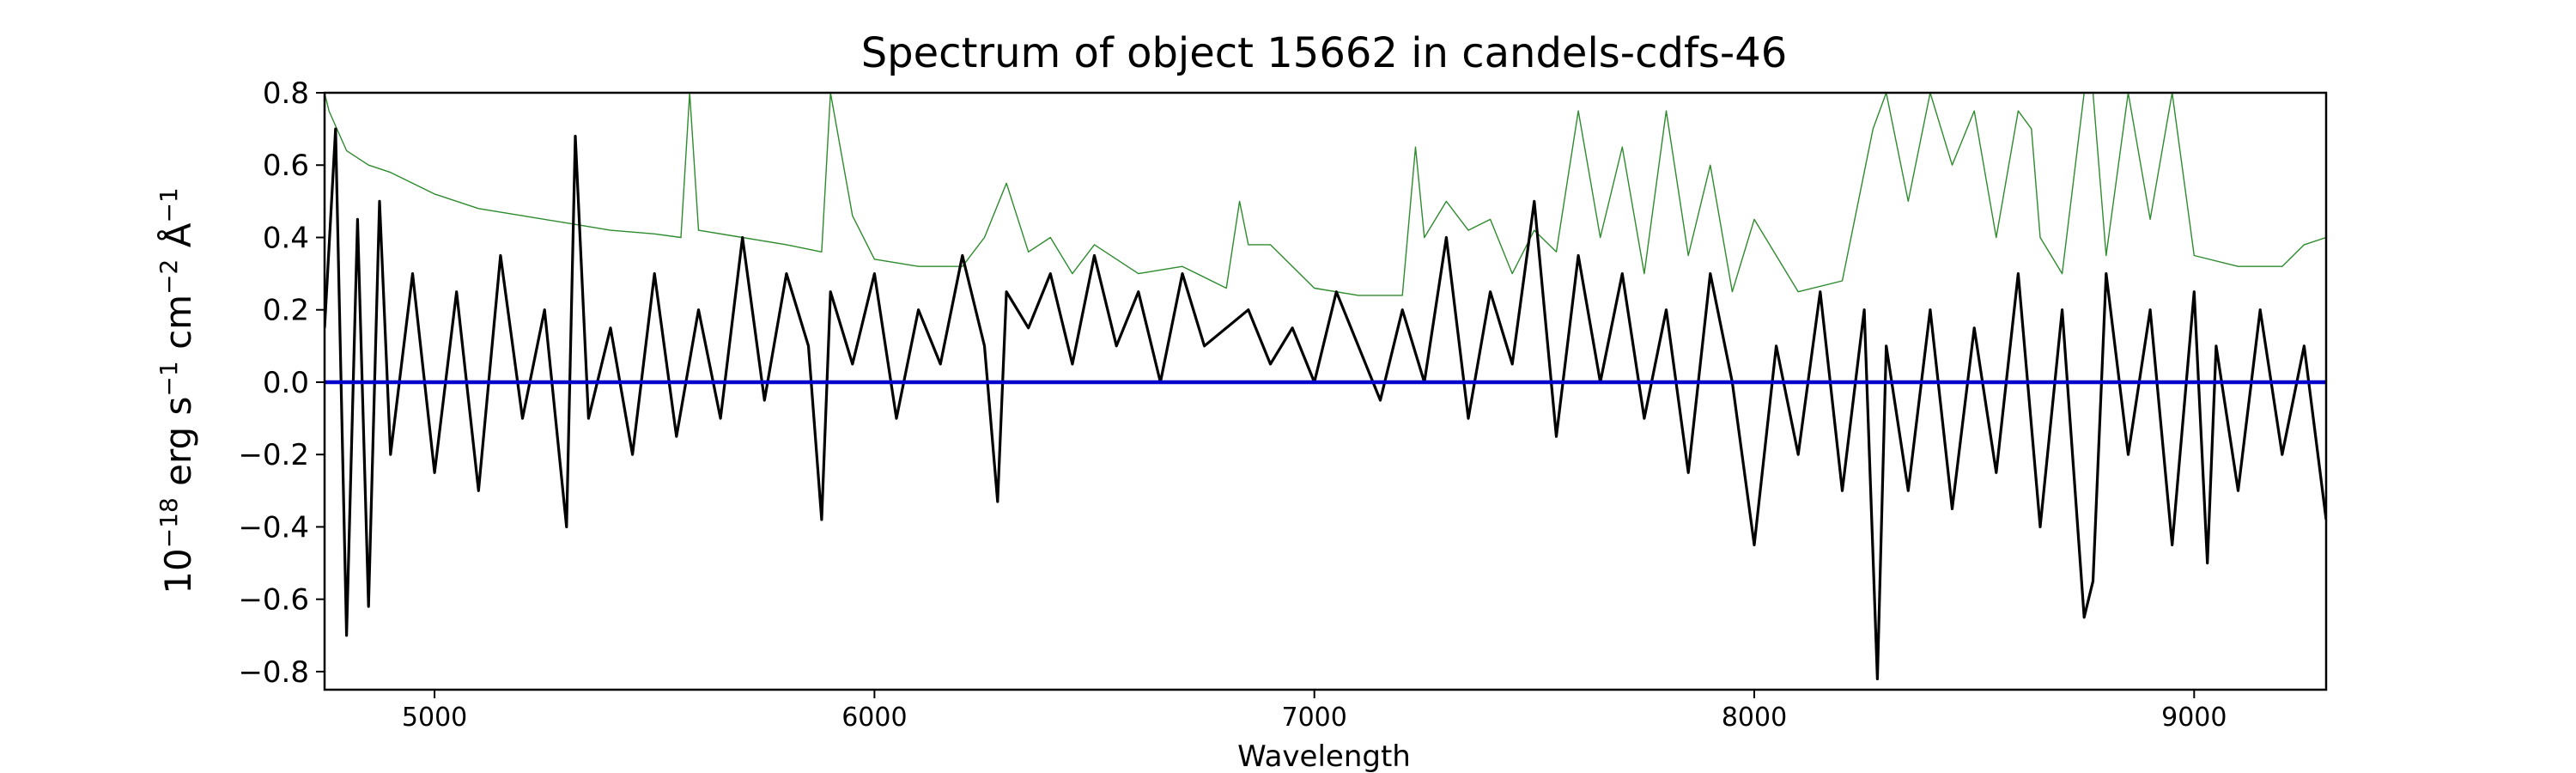 The height and width of the screenshot is (773, 2576). I want to click on y-label-exp2: −2, so click(169, 277).